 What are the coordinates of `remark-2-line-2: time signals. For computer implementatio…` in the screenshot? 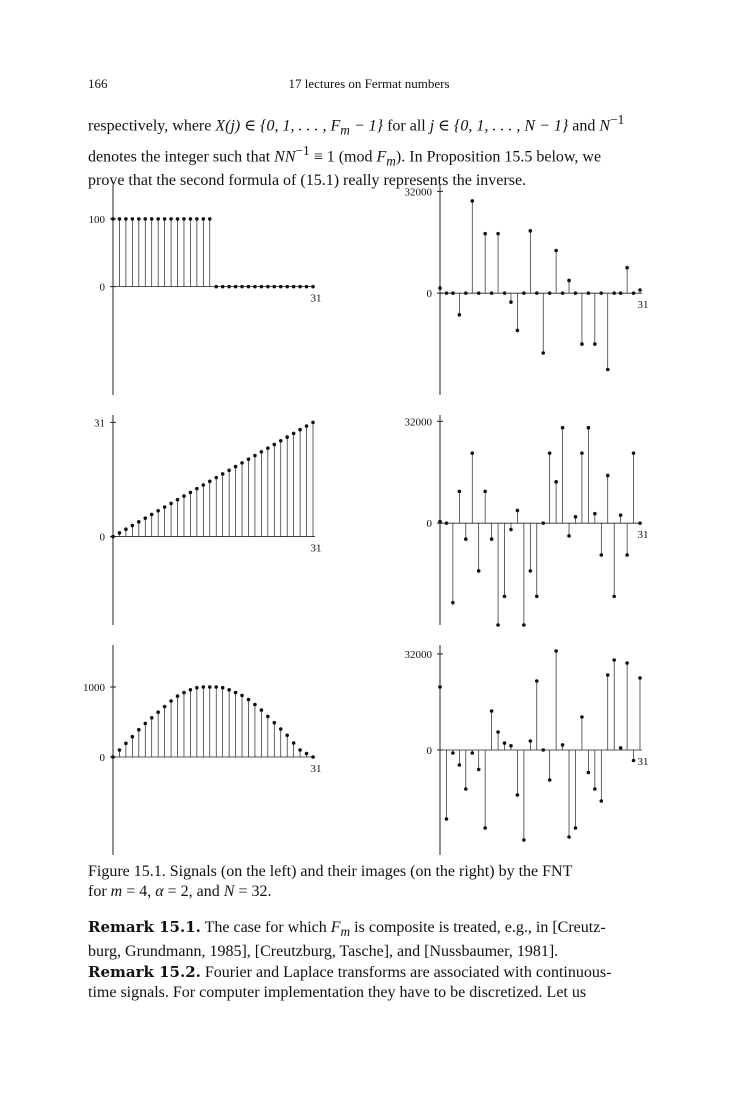 It's located at (337, 992).